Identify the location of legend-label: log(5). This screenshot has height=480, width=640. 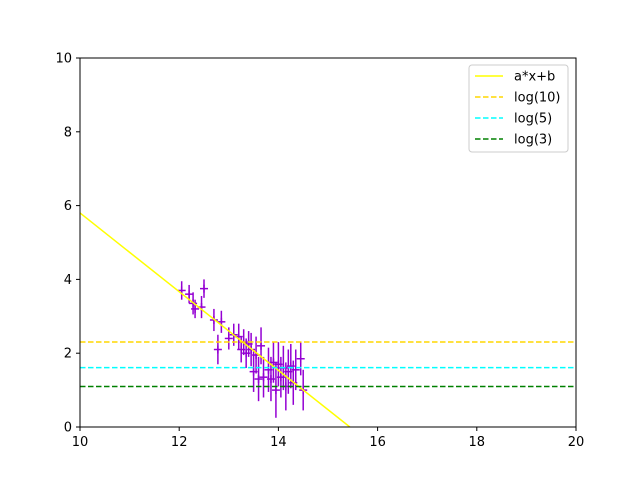
(533, 119).